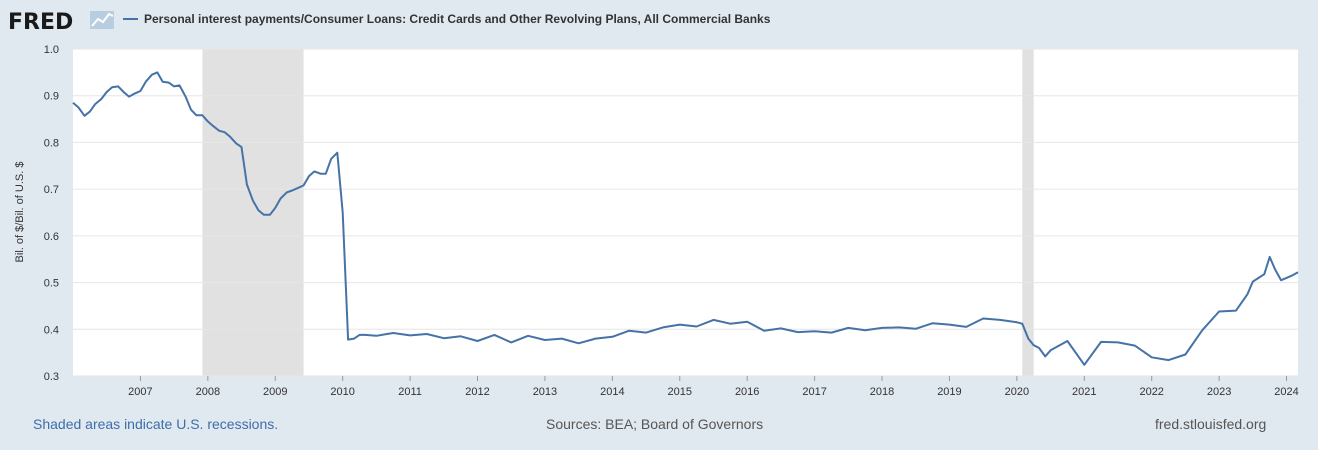  What do you see at coordinates (1219, 392) in the screenshot?
I see `x-tick-label-2023: 2023` at bounding box center [1219, 392].